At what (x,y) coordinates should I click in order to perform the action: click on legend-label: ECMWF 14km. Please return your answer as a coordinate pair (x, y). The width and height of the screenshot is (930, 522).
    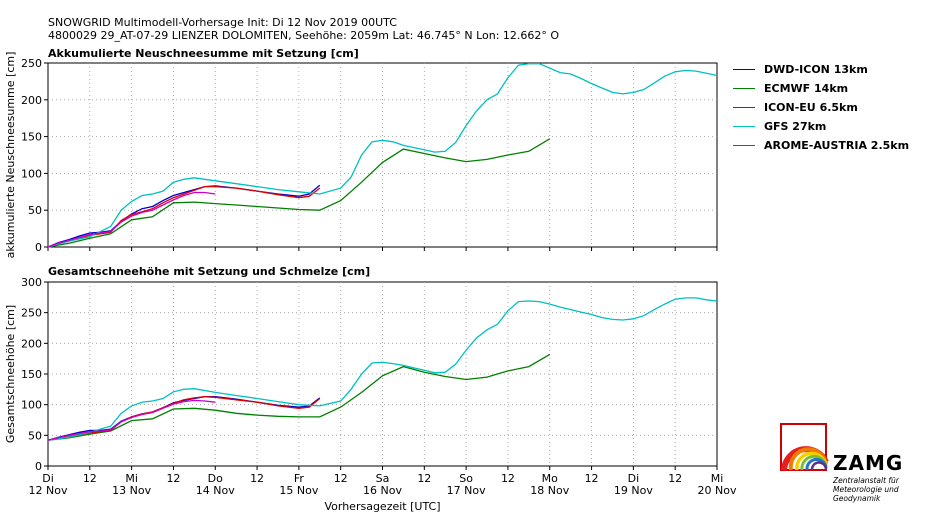
    Looking at the image, I should click on (806, 88).